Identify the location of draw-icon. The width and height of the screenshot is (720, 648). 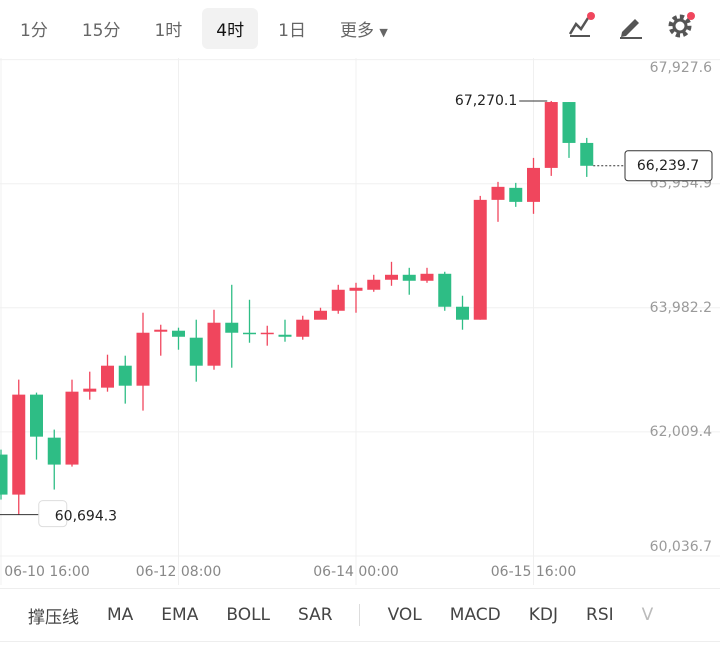
(631, 25).